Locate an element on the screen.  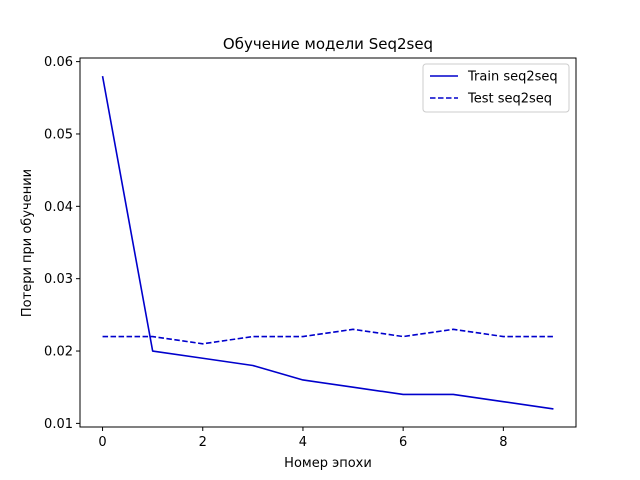
x-axis-label: Номер эпохи is located at coordinates (328, 463).